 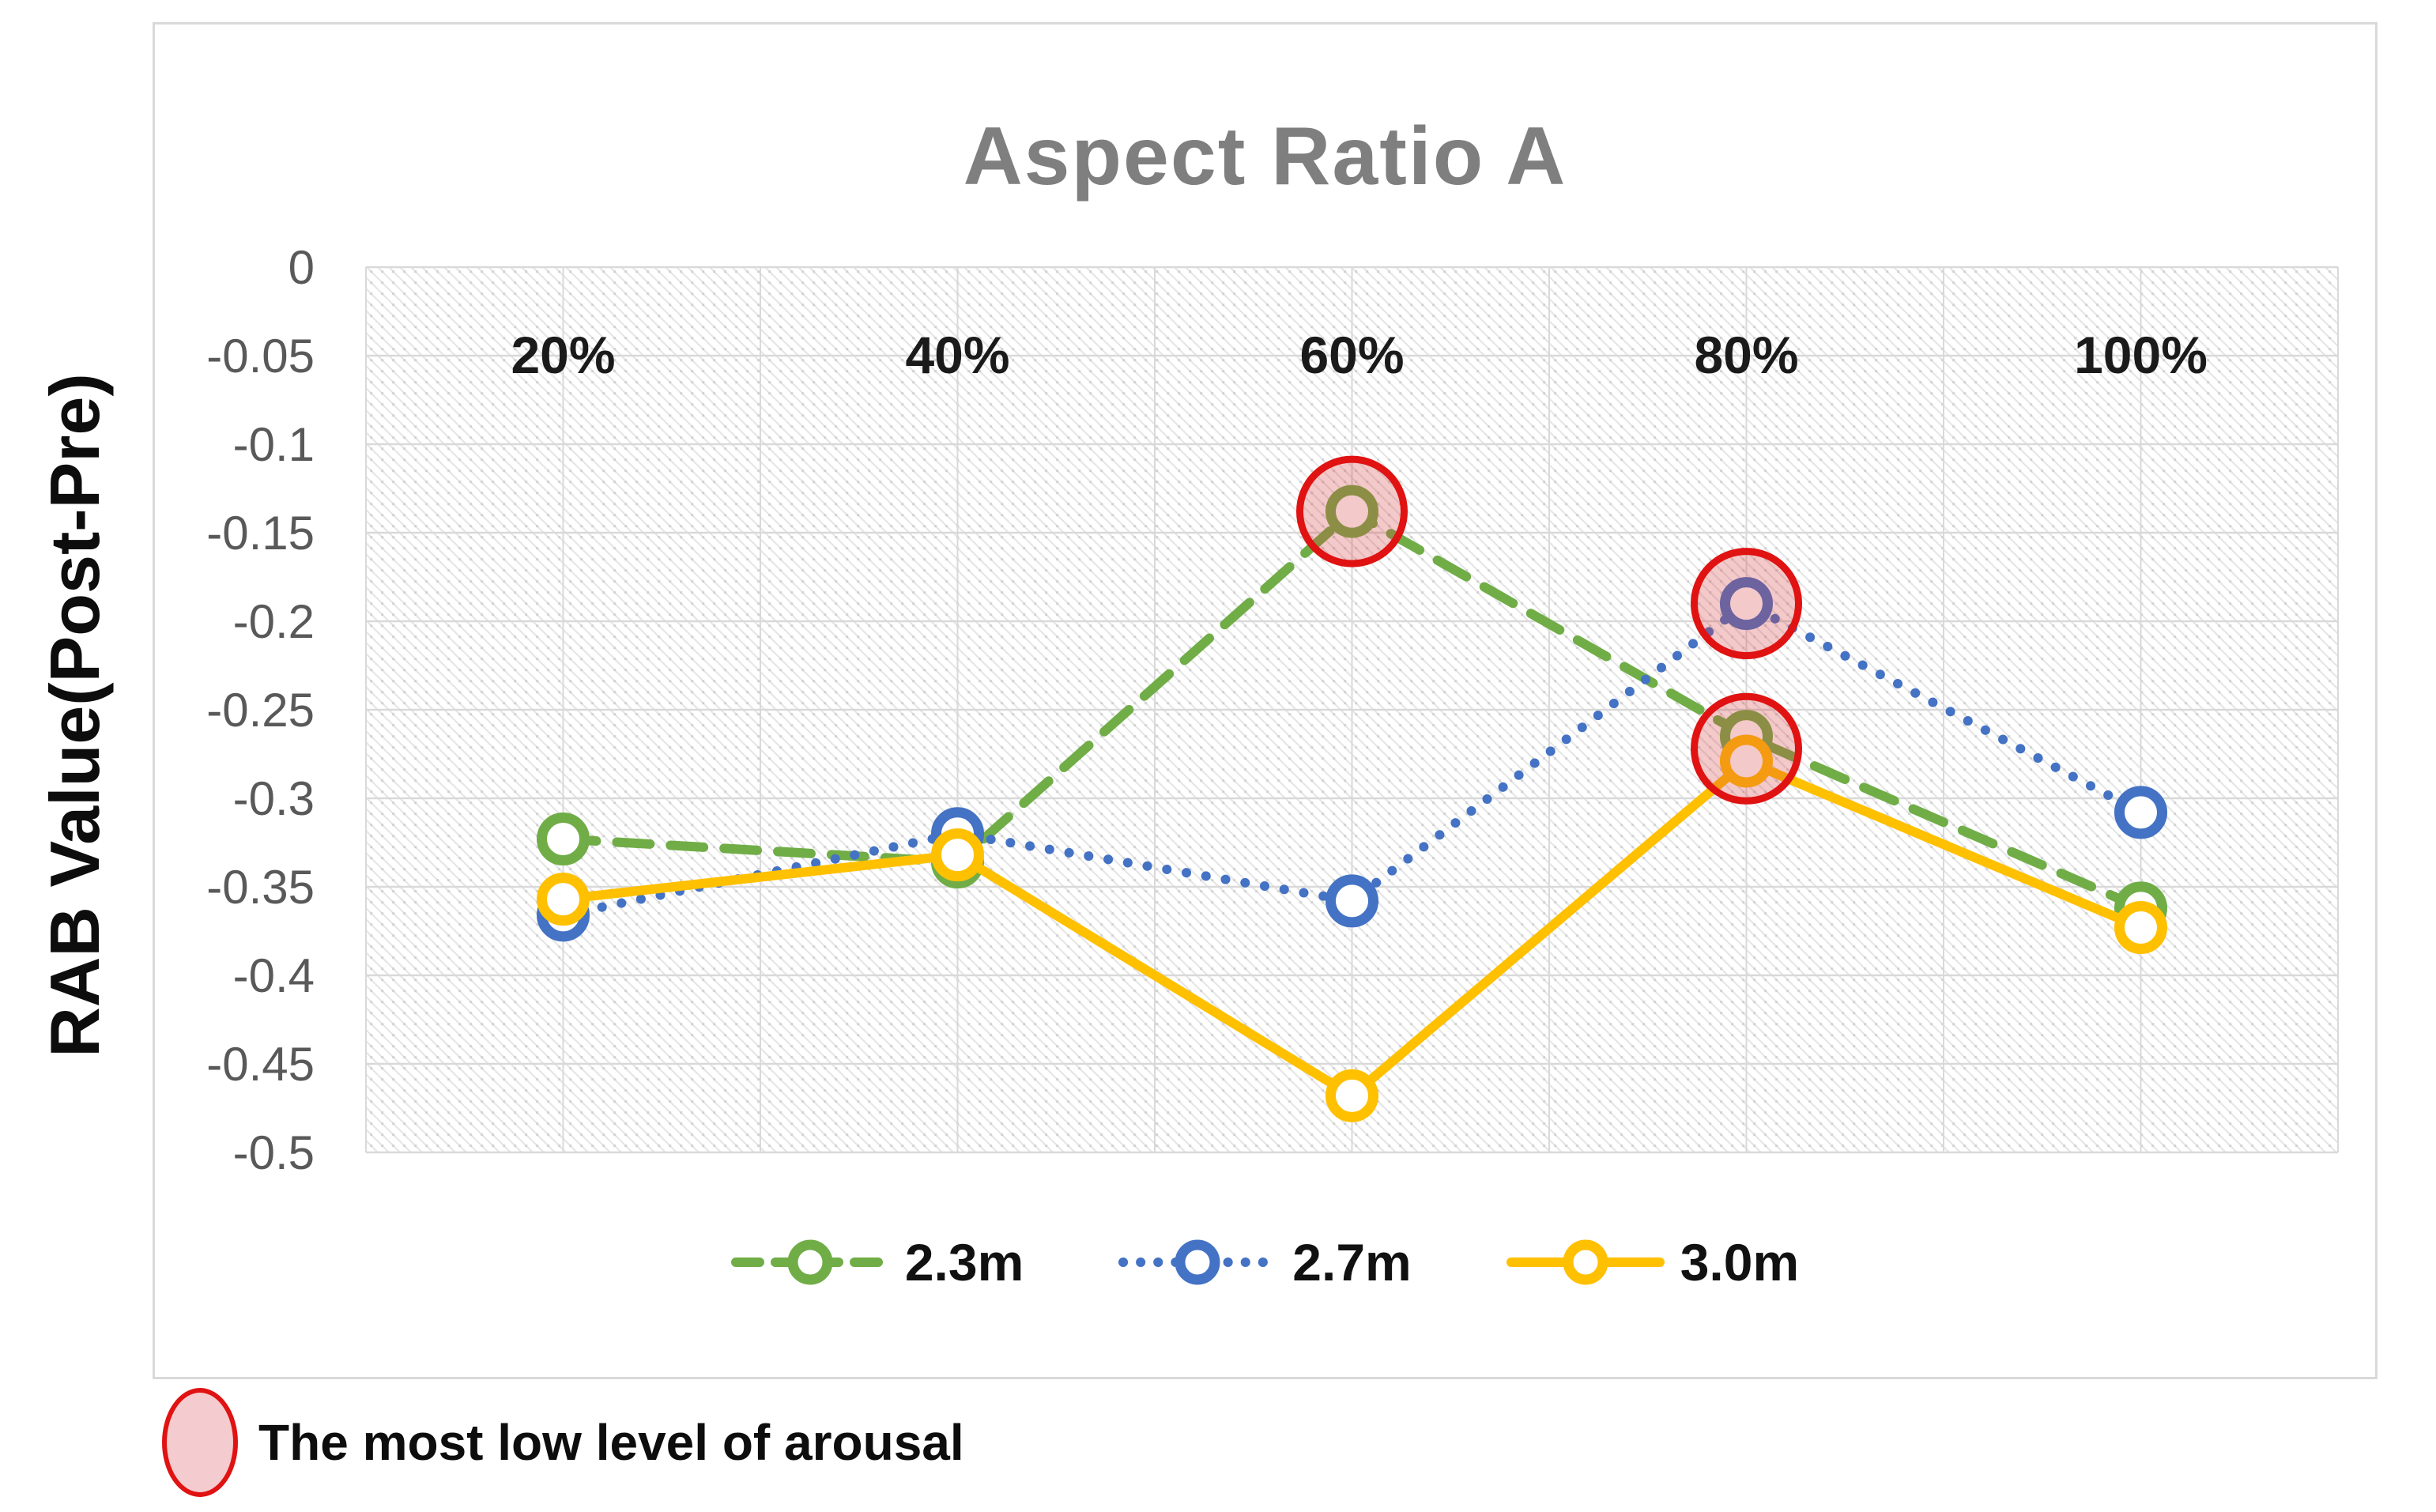 I want to click on x-category-label: 80%, so click(x=1746, y=355).